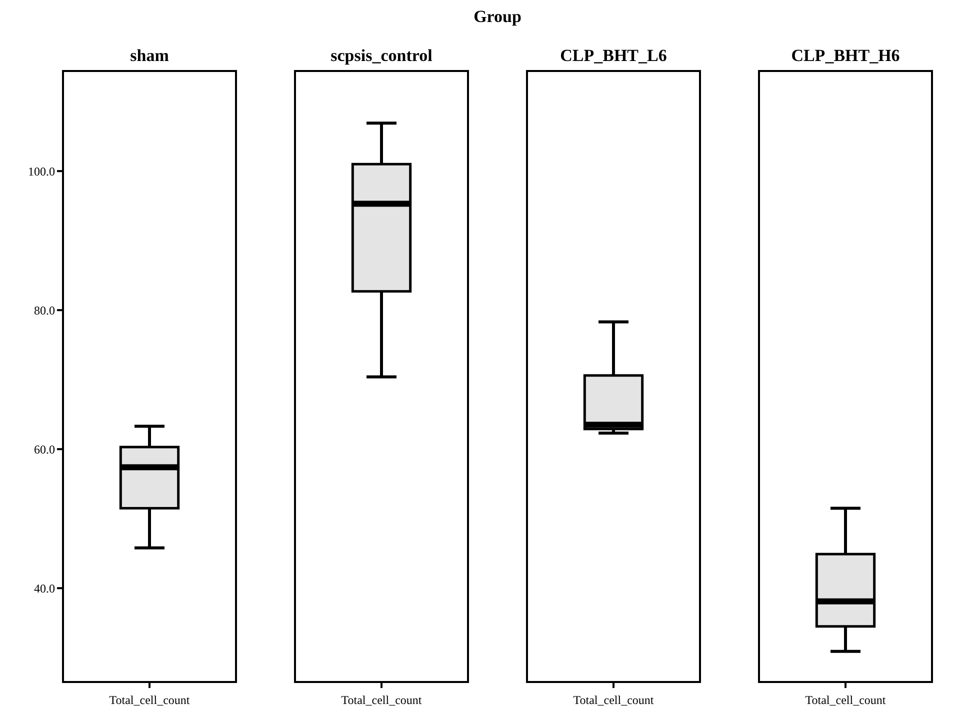  Describe the element at coordinates (845, 55) in the screenshot. I see `chart-title: CLP_BHT_H6` at that location.